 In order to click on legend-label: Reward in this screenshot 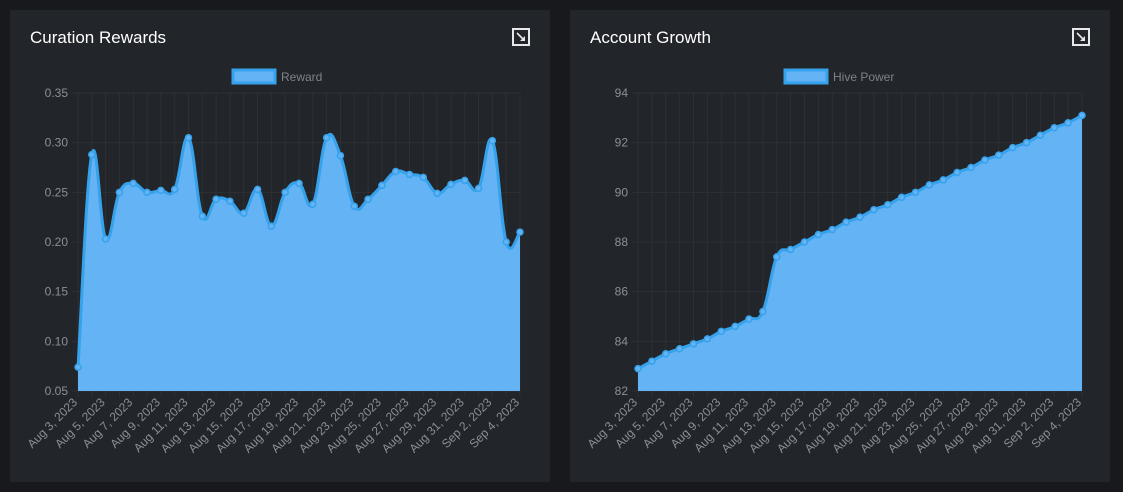, I will do `click(301, 77)`.